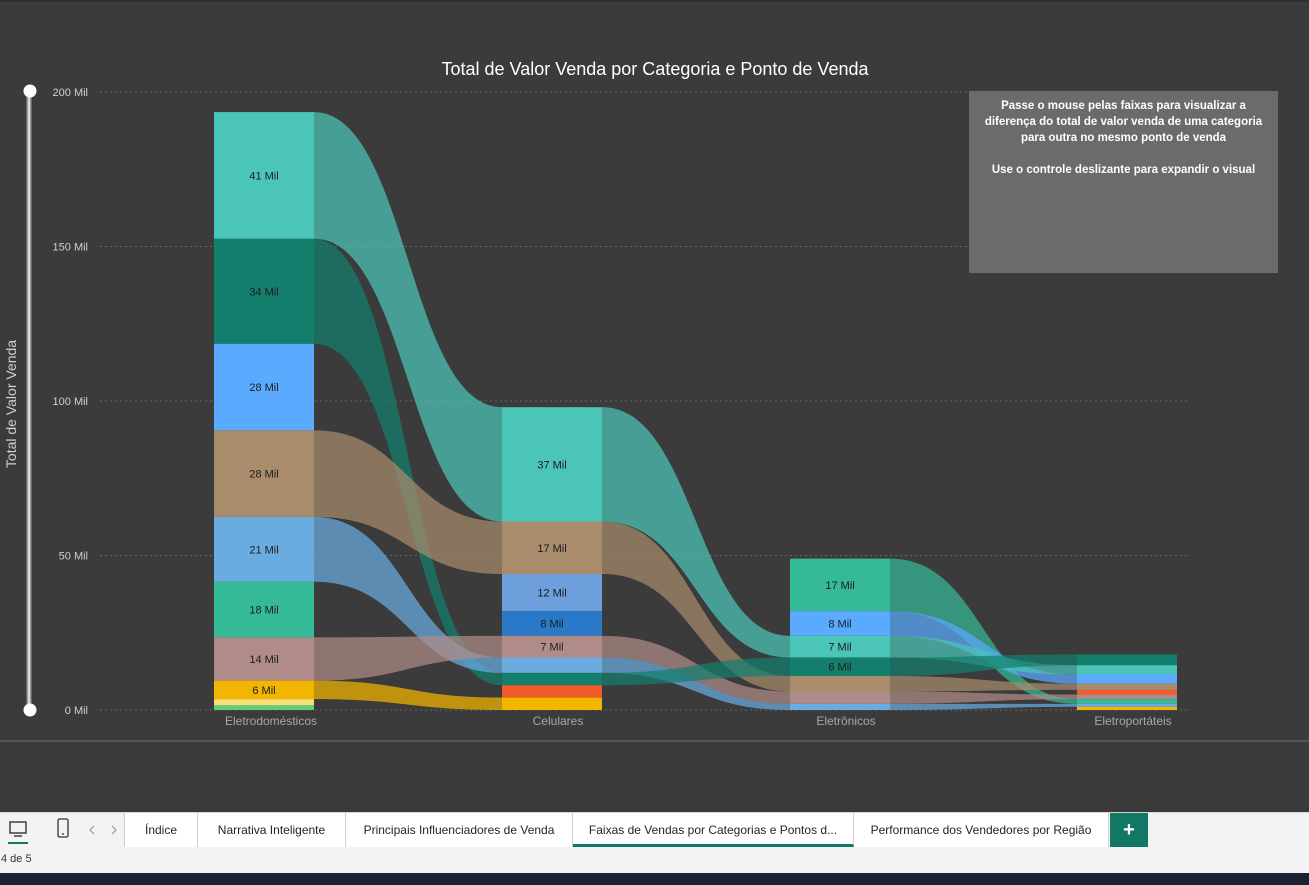  Describe the element at coordinates (654, 1) in the screenshot. I see `canvas-top-border` at that location.